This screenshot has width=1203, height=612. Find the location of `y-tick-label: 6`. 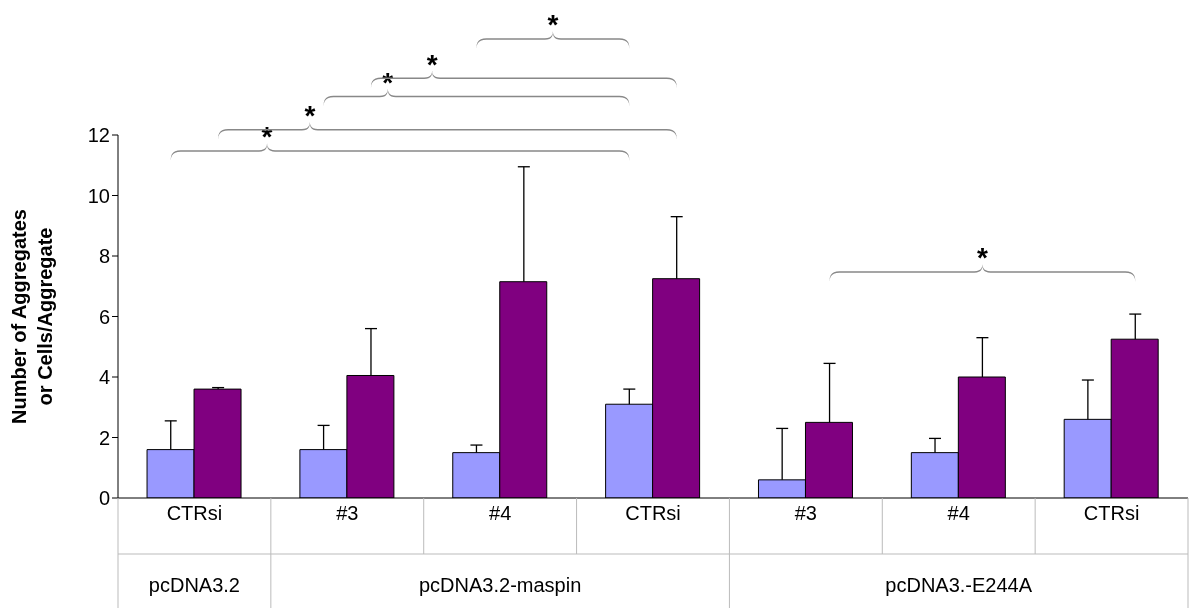

y-tick-label: 6 is located at coordinates (104, 316).